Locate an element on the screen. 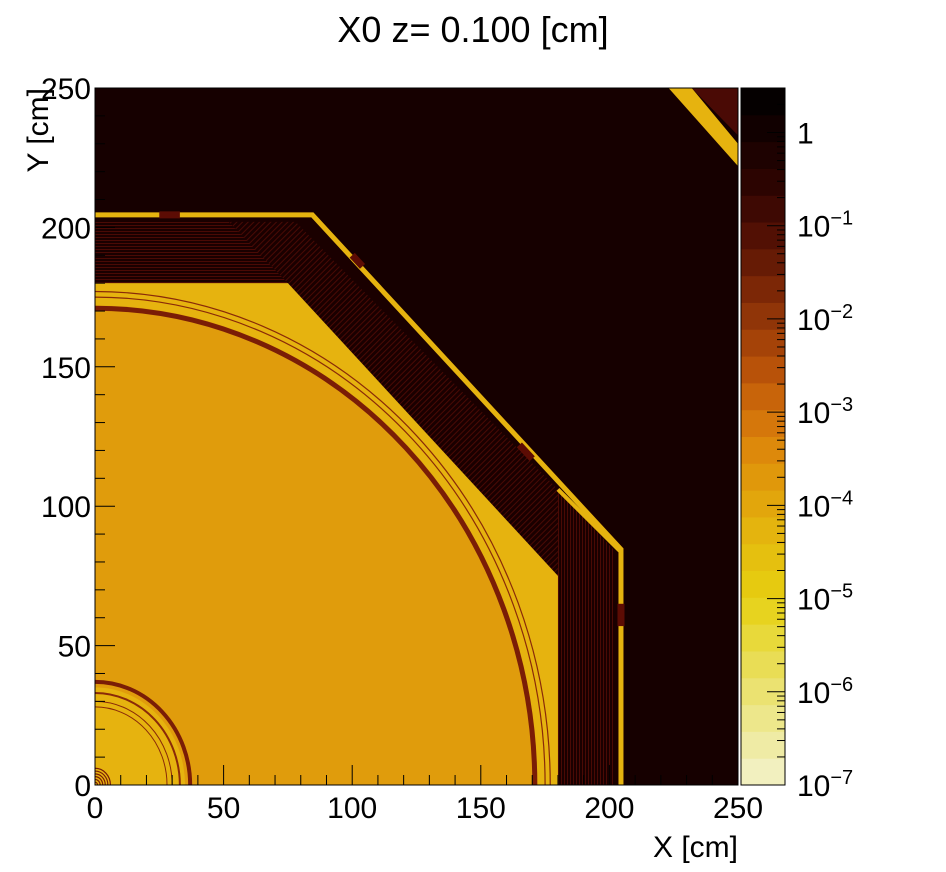 Image resolution: width=946 pixels, height=872 pixels. x-tick-label-3: 150 is located at coordinates (481, 808).